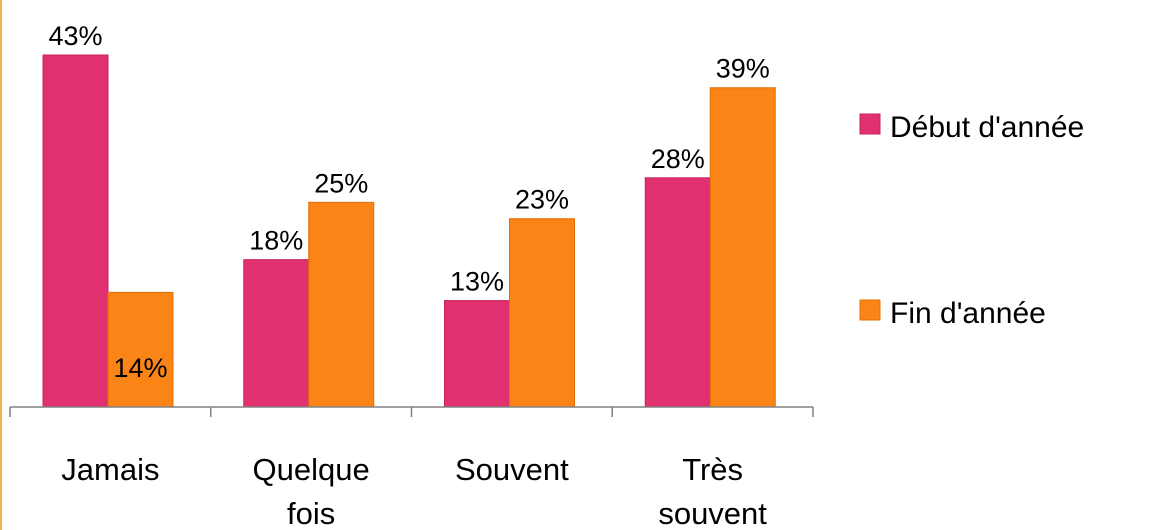 The image size is (1151, 530). Describe the element at coordinates (341, 183) in the screenshot. I see `data-label-fin-1: 25%` at that location.